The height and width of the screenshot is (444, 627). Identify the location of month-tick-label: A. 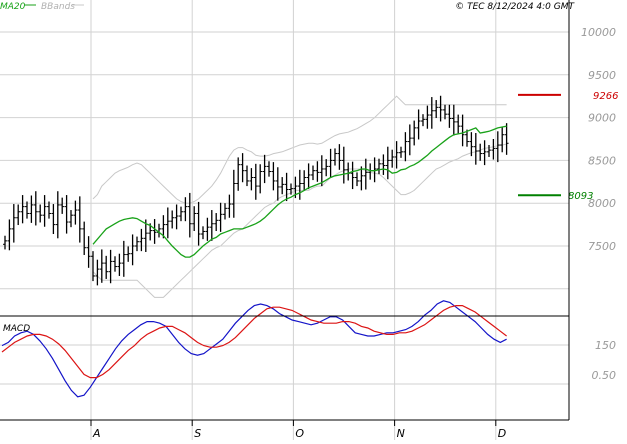
(96, 433).